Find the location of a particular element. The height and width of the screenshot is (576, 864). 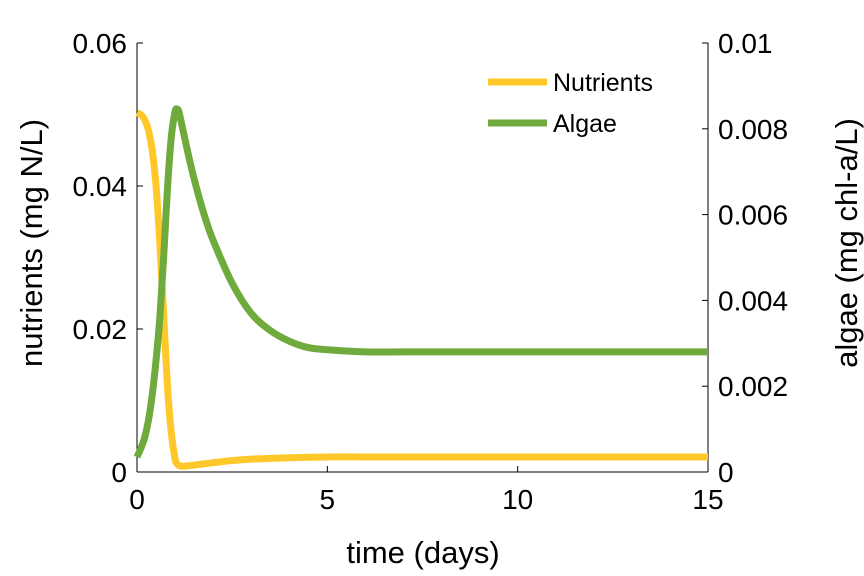

legend-label-nutrients: Nutrients is located at coordinates (603, 83).